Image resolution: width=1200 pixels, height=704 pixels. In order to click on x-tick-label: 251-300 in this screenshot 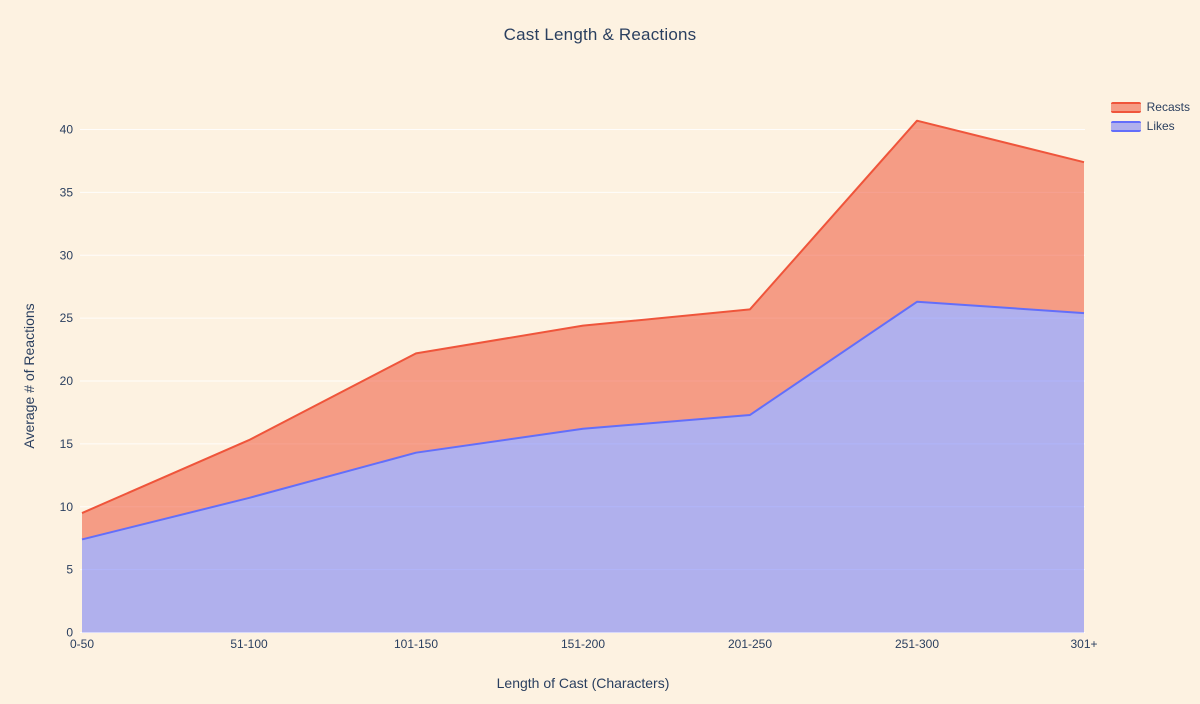, I will do `click(917, 644)`.